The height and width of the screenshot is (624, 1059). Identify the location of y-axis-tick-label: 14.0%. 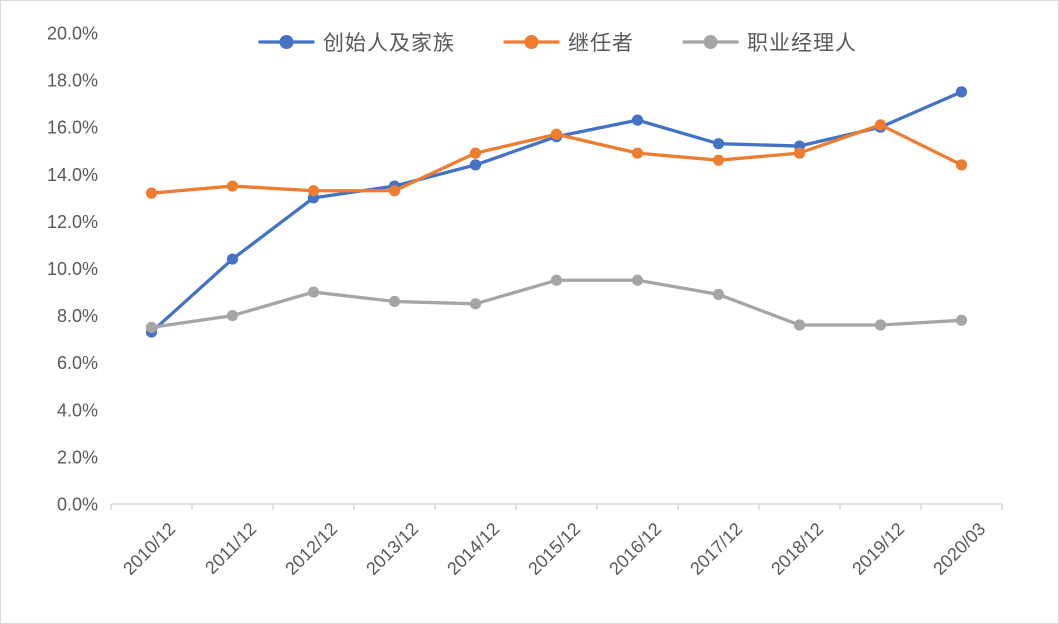
(72, 175).